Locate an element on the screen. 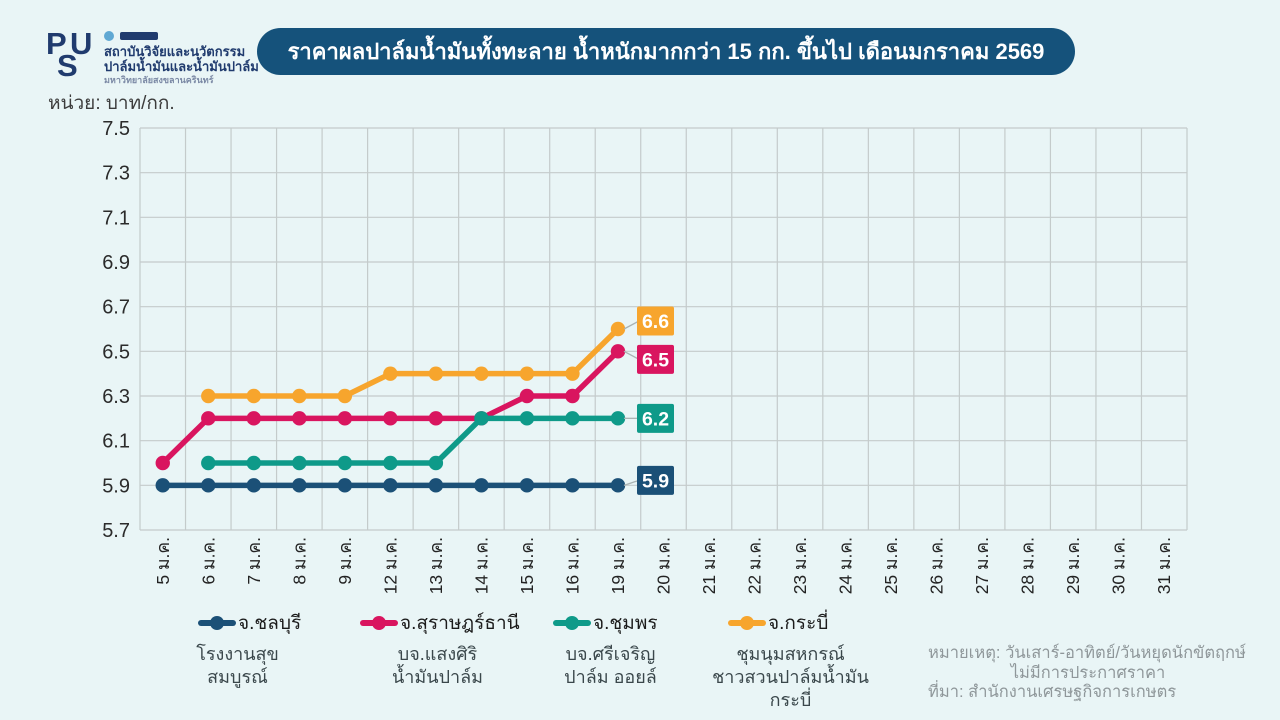 Image resolution: width=1280 pixels, height=720 pixels. x-axis-label: 12 ม.ค. is located at coordinates (390, 565).